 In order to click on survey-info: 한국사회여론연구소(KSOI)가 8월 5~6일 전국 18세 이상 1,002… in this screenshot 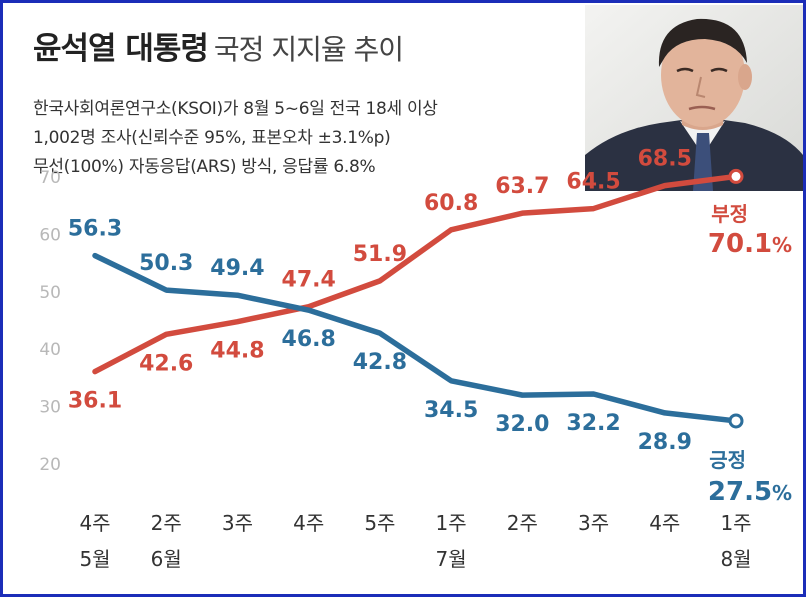, I will do `click(235, 138)`.